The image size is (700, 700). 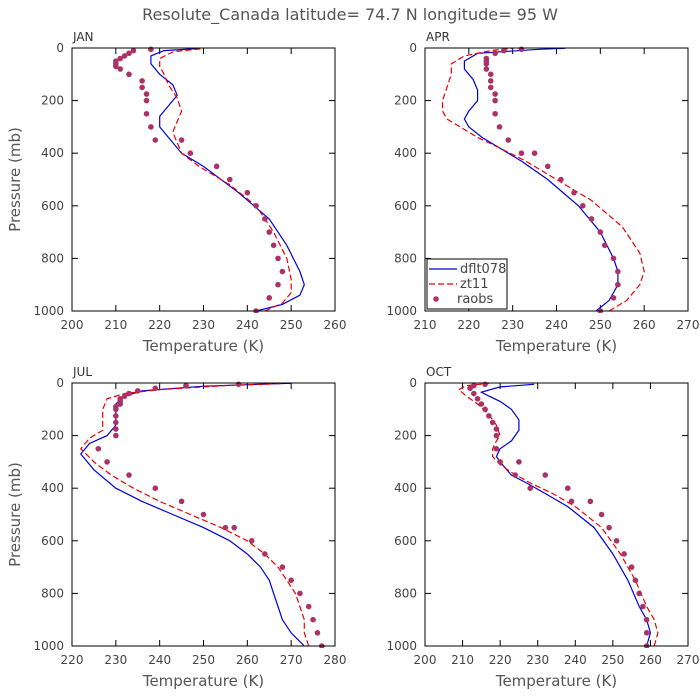 I want to click on panel-label: JUL, so click(x=82, y=372).